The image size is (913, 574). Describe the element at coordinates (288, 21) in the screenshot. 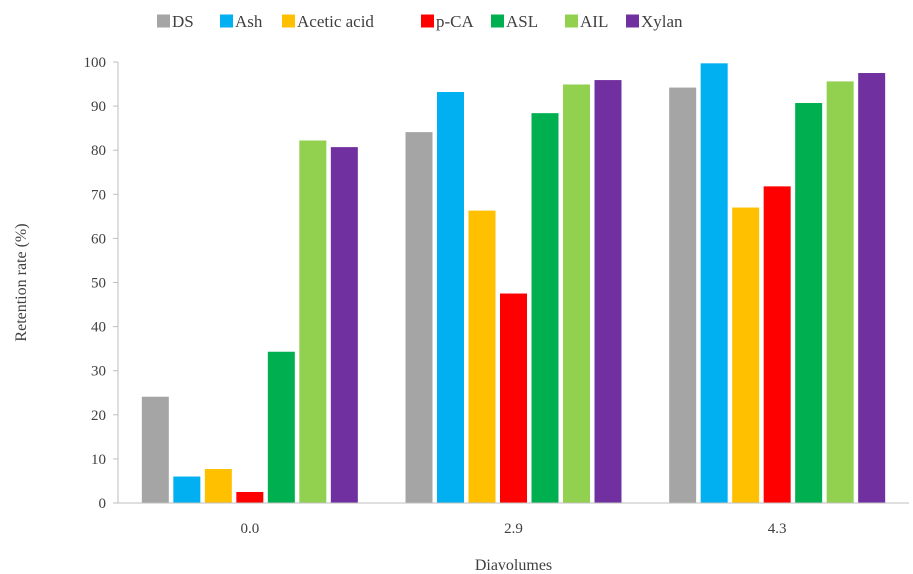

I see `legend-swatch-acetic-acid` at that location.